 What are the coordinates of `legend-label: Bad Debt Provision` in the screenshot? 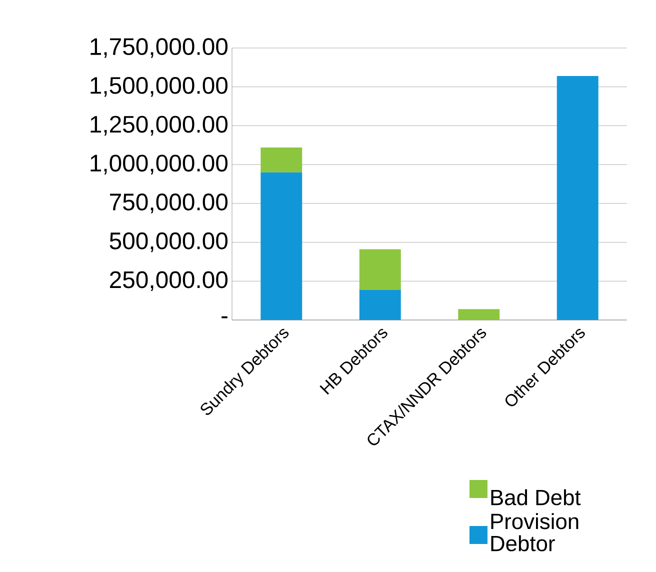 It's located at (536, 509).